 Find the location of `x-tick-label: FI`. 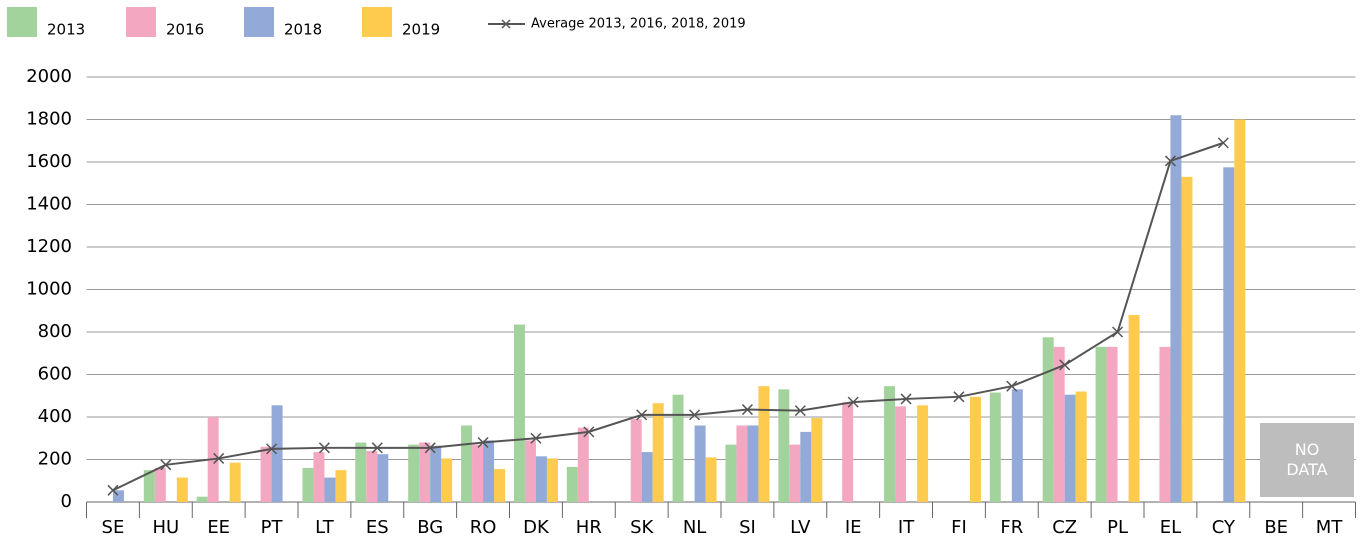

x-tick-label: FI is located at coordinates (959, 527).